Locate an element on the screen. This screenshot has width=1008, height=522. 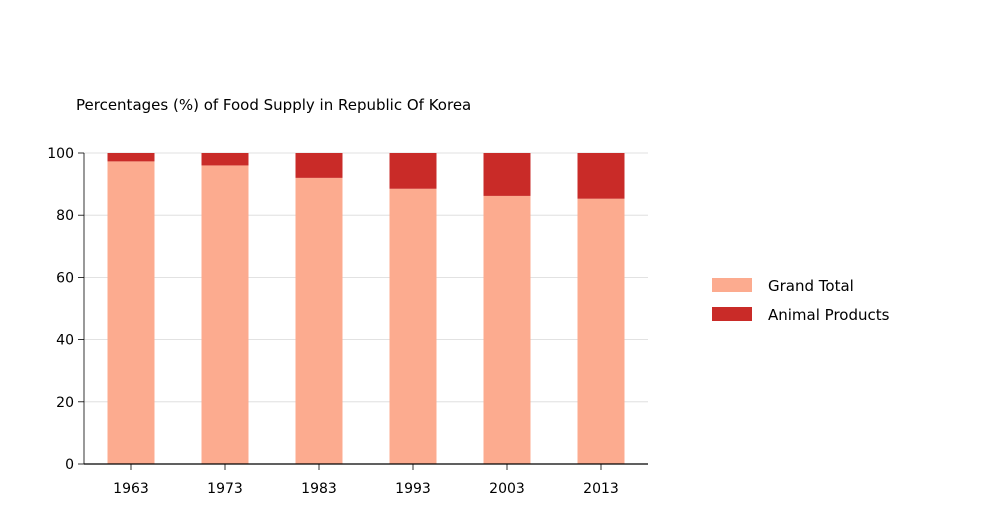
bar-animal-products-2013 is located at coordinates (601, 176).